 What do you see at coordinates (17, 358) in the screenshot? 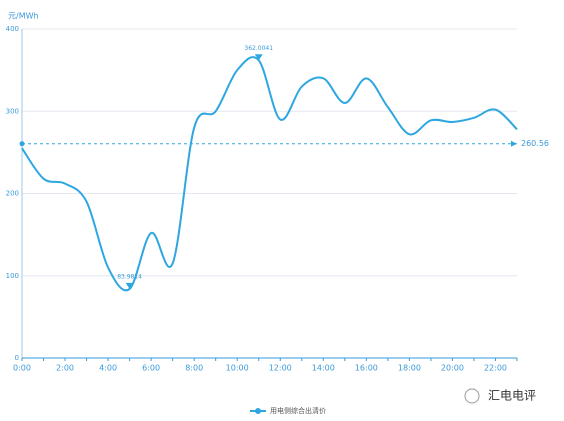
I see `y-tick-label: 0` at bounding box center [17, 358].